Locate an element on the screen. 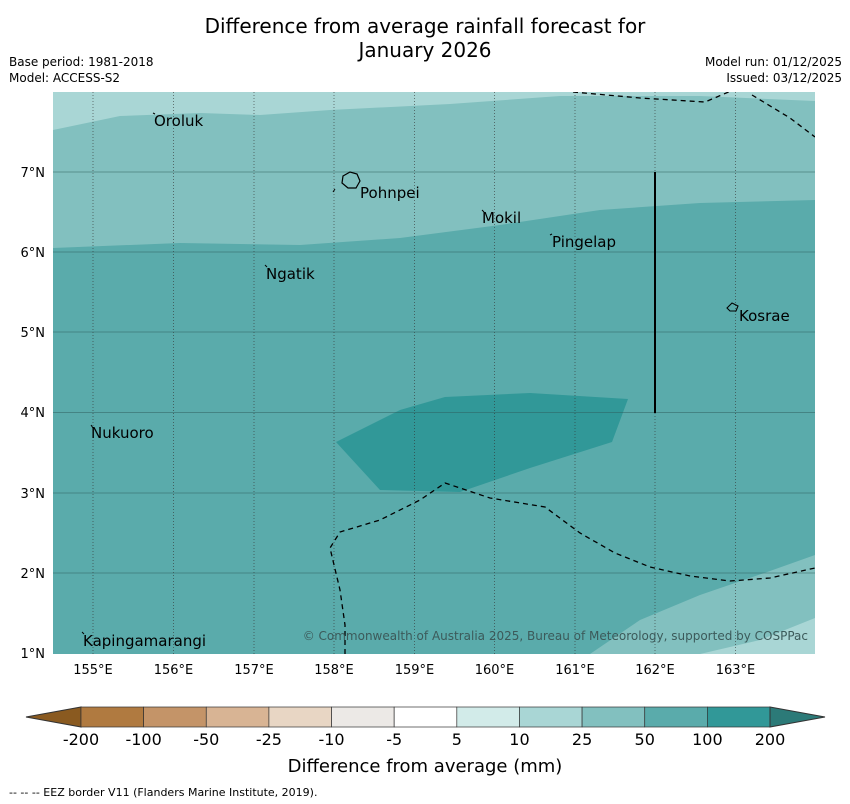 This screenshot has height=804, width=850. place-mokil: Mokil is located at coordinates (501, 218).